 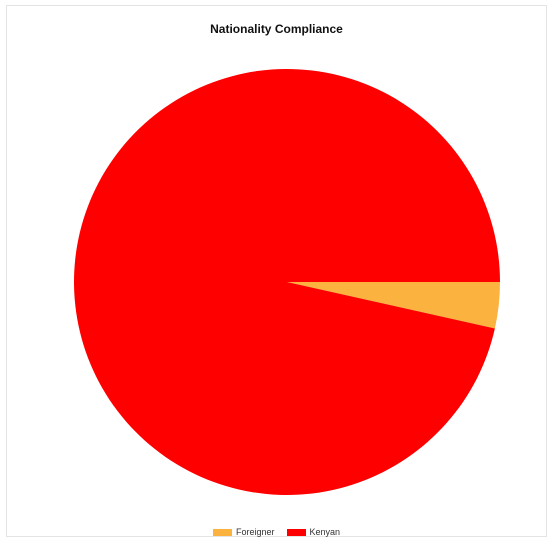 I want to click on legend-swatch-foreigner, so click(x=222, y=532).